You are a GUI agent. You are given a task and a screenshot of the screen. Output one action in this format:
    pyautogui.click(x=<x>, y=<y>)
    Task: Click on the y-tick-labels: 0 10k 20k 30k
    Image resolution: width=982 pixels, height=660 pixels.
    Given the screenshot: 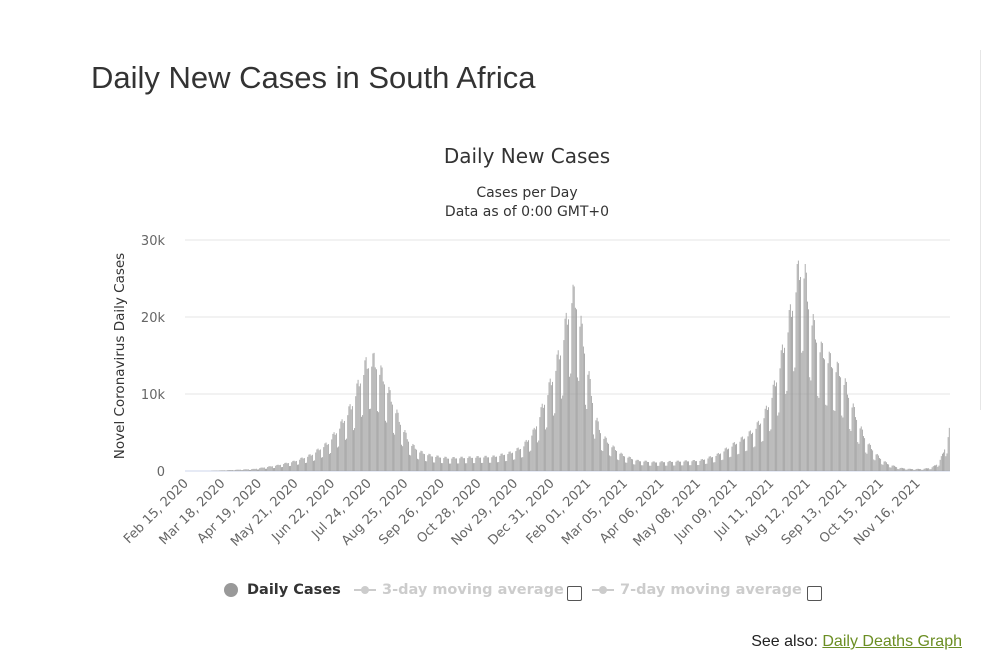 What is the action you would take?
    pyautogui.click(x=153, y=357)
    